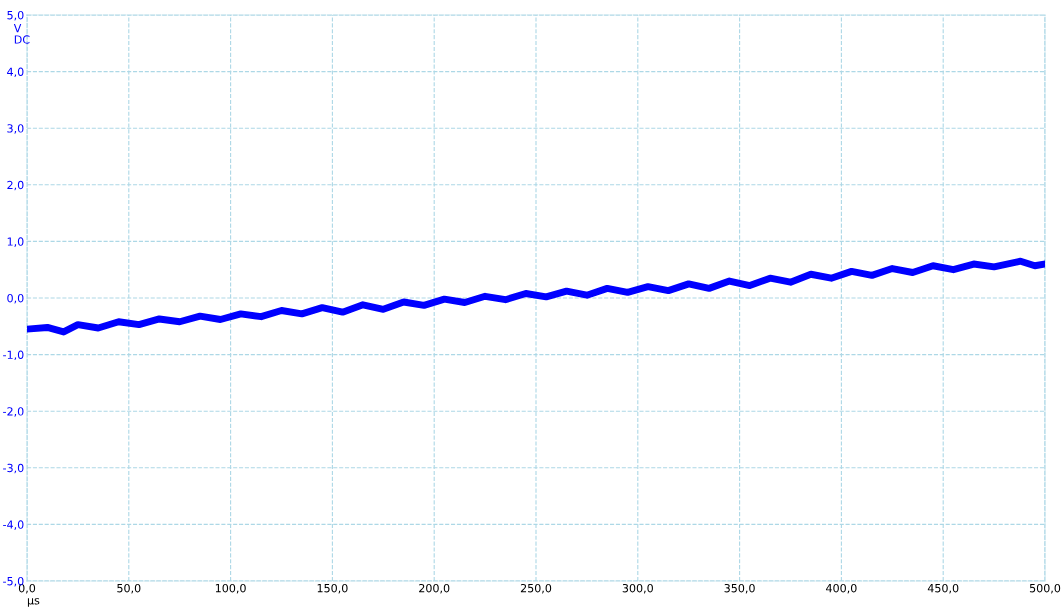 Image resolution: width=1062 pixels, height=612 pixels. What do you see at coordinates (943, 588) in the screenshot?
I see `x-tick-label: 450,0` at bounding box center [943, 588].